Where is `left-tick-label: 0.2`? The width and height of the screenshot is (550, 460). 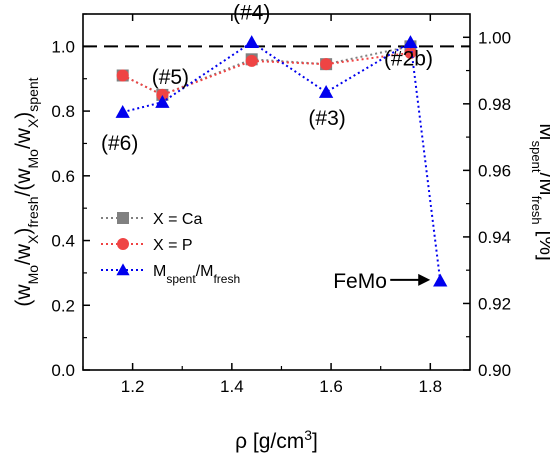
left-tick-label: 0.2 is located at coordinates (63, 305).